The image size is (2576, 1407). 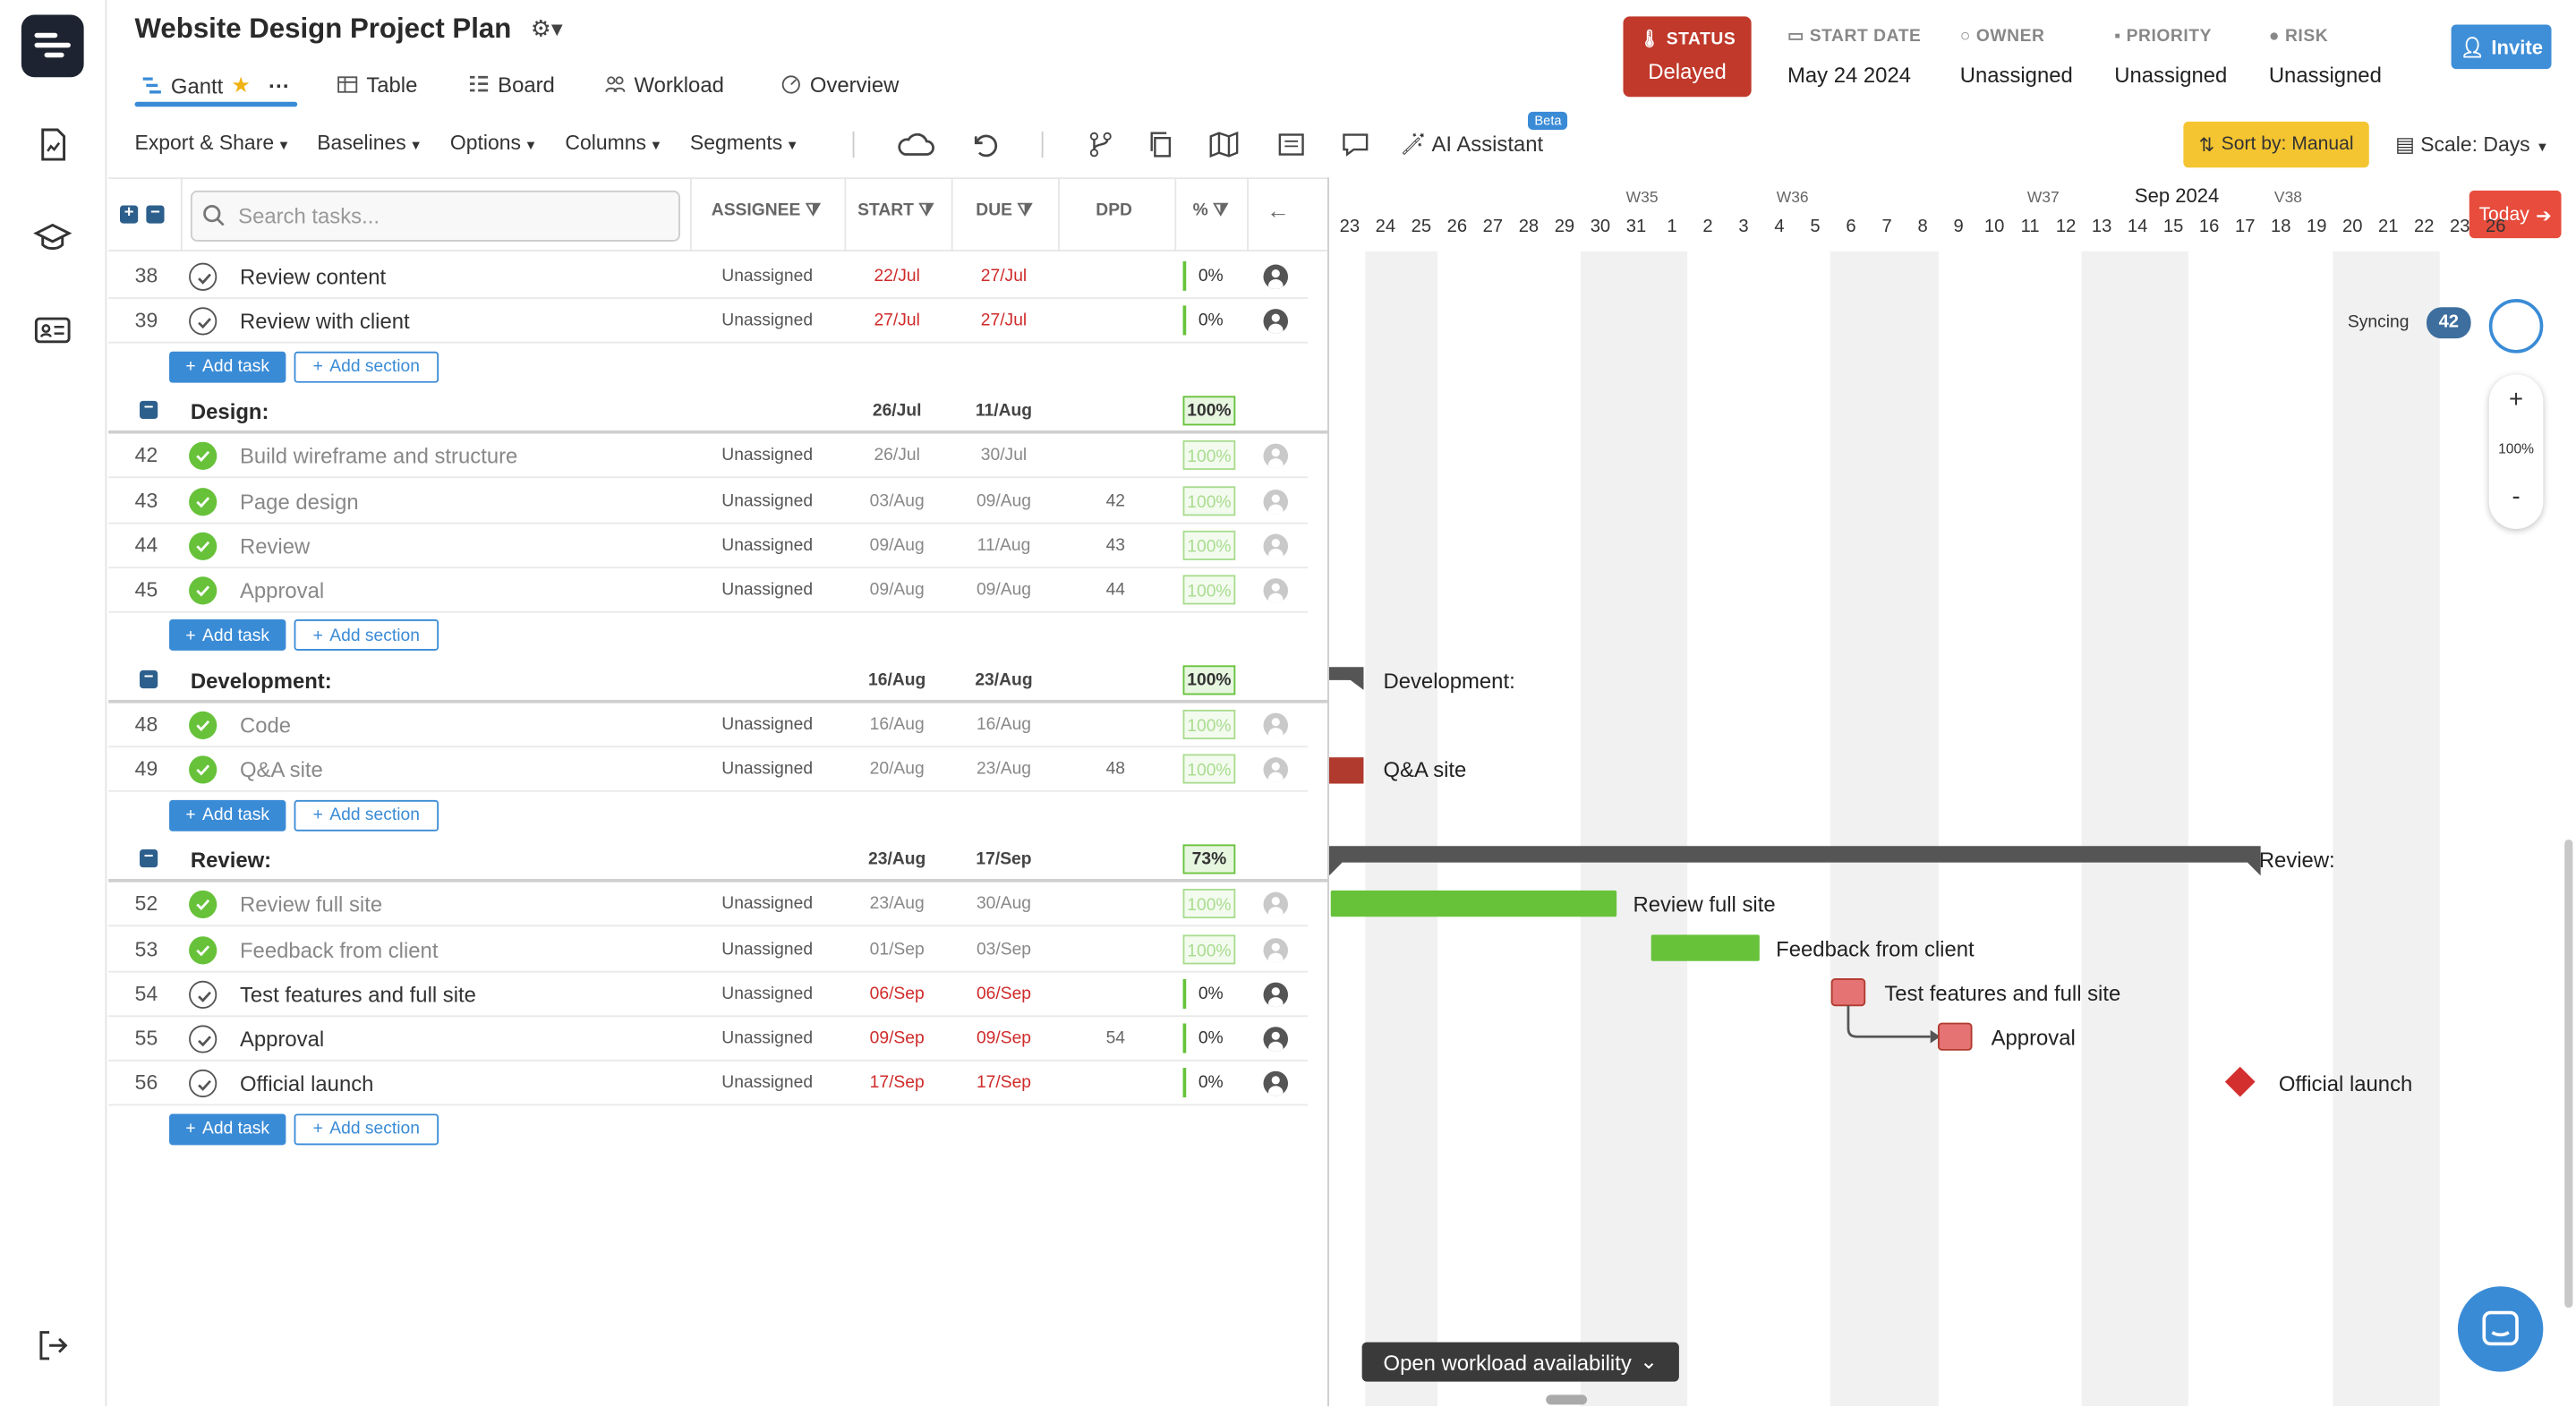 What do you see at coordinates (1425, 769) in the screenshot?
I see `gantt-label-qa: Q&A site` at bounding box center [1425, 769].